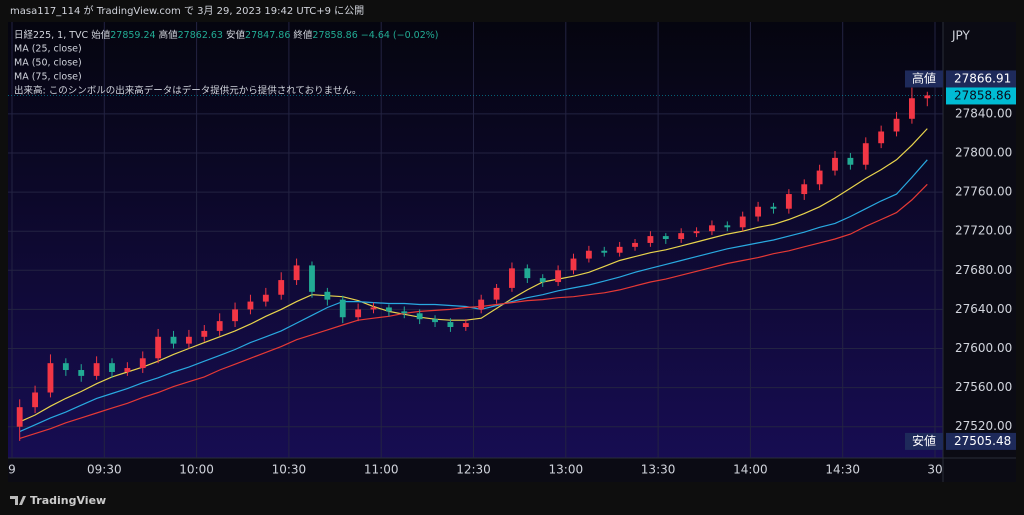  Describe the element at coordinates (983, 152) in the screenshot. I see `y-tick-label: 27800.00` at that location.